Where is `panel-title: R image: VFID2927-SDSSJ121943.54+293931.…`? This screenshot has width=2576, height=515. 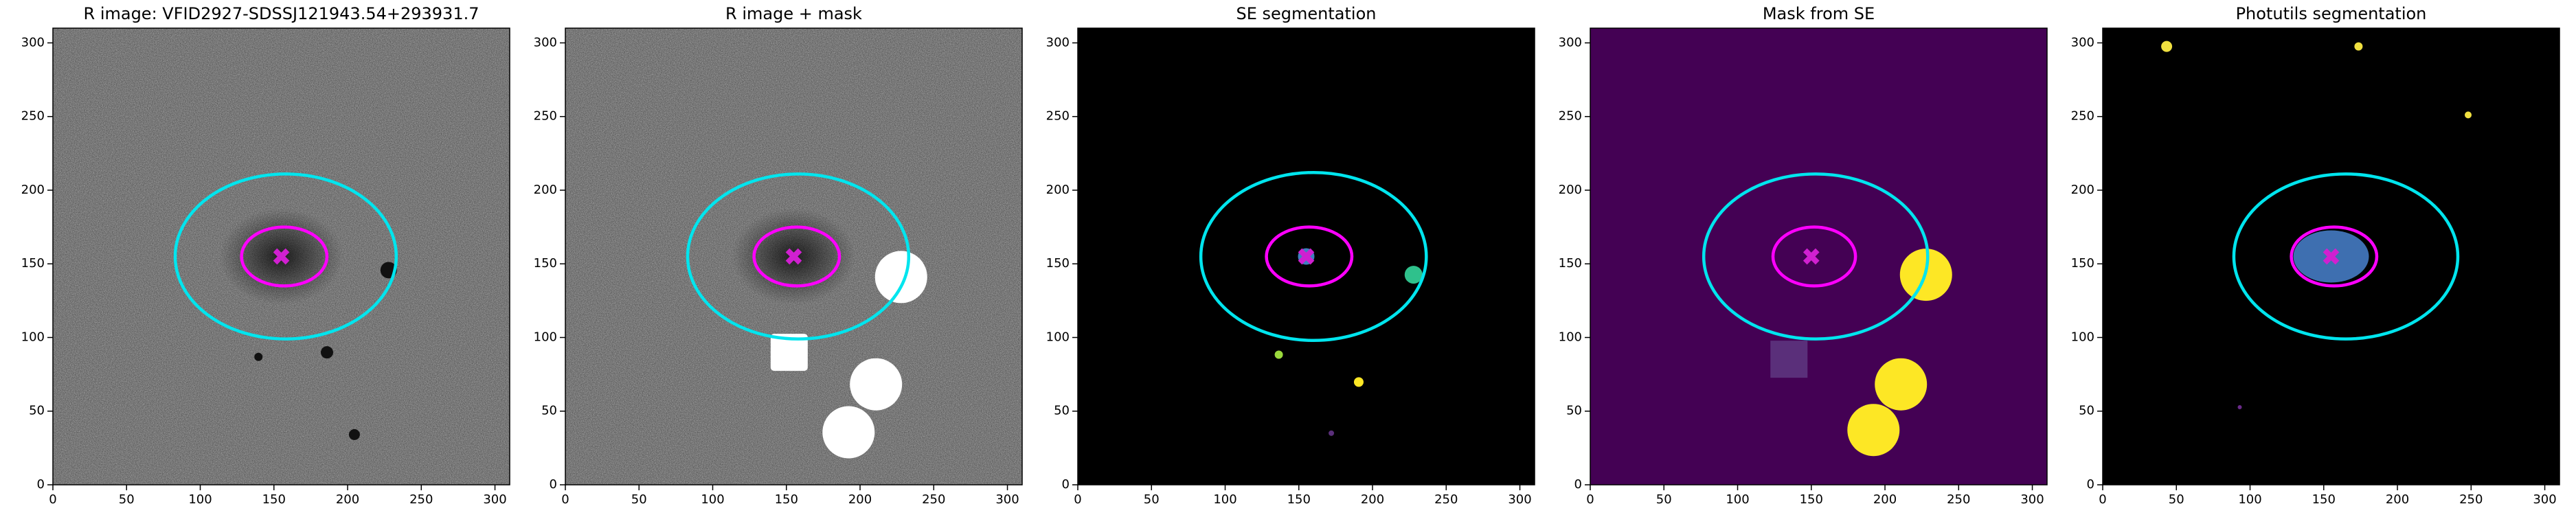
panel-title: R image: VFID2927-SDSSJ121943.54+293931.… is located at coordinates (281, 13).